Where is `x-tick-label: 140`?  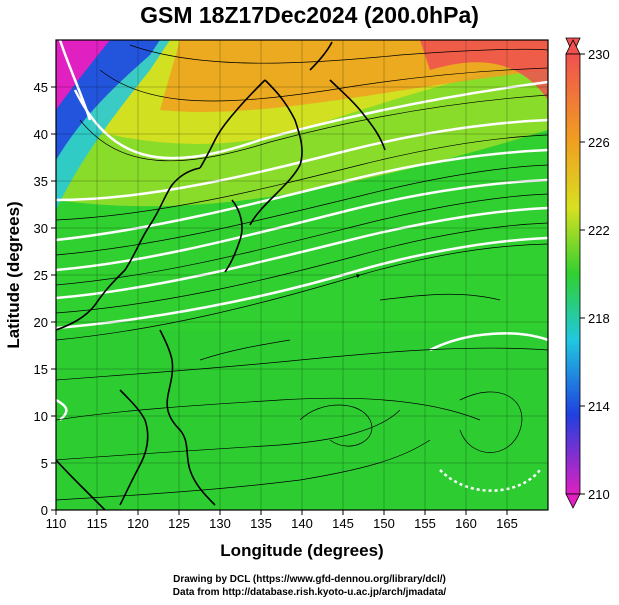 x-tick-label: 140 is located at coordinates (302, 523).